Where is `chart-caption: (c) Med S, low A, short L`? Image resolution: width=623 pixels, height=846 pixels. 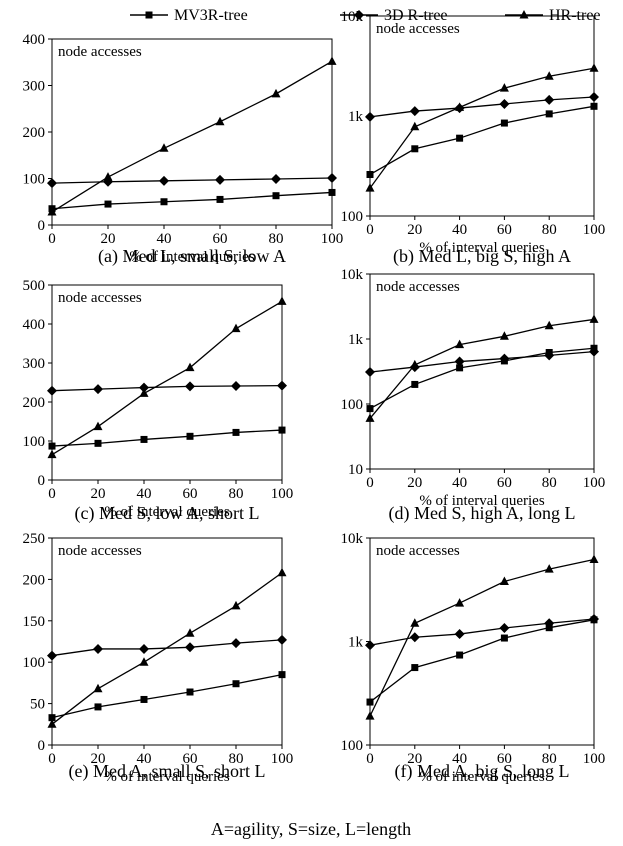 chart-caption: (c) Med S, low A, short L is located at coordinates (167, 513).